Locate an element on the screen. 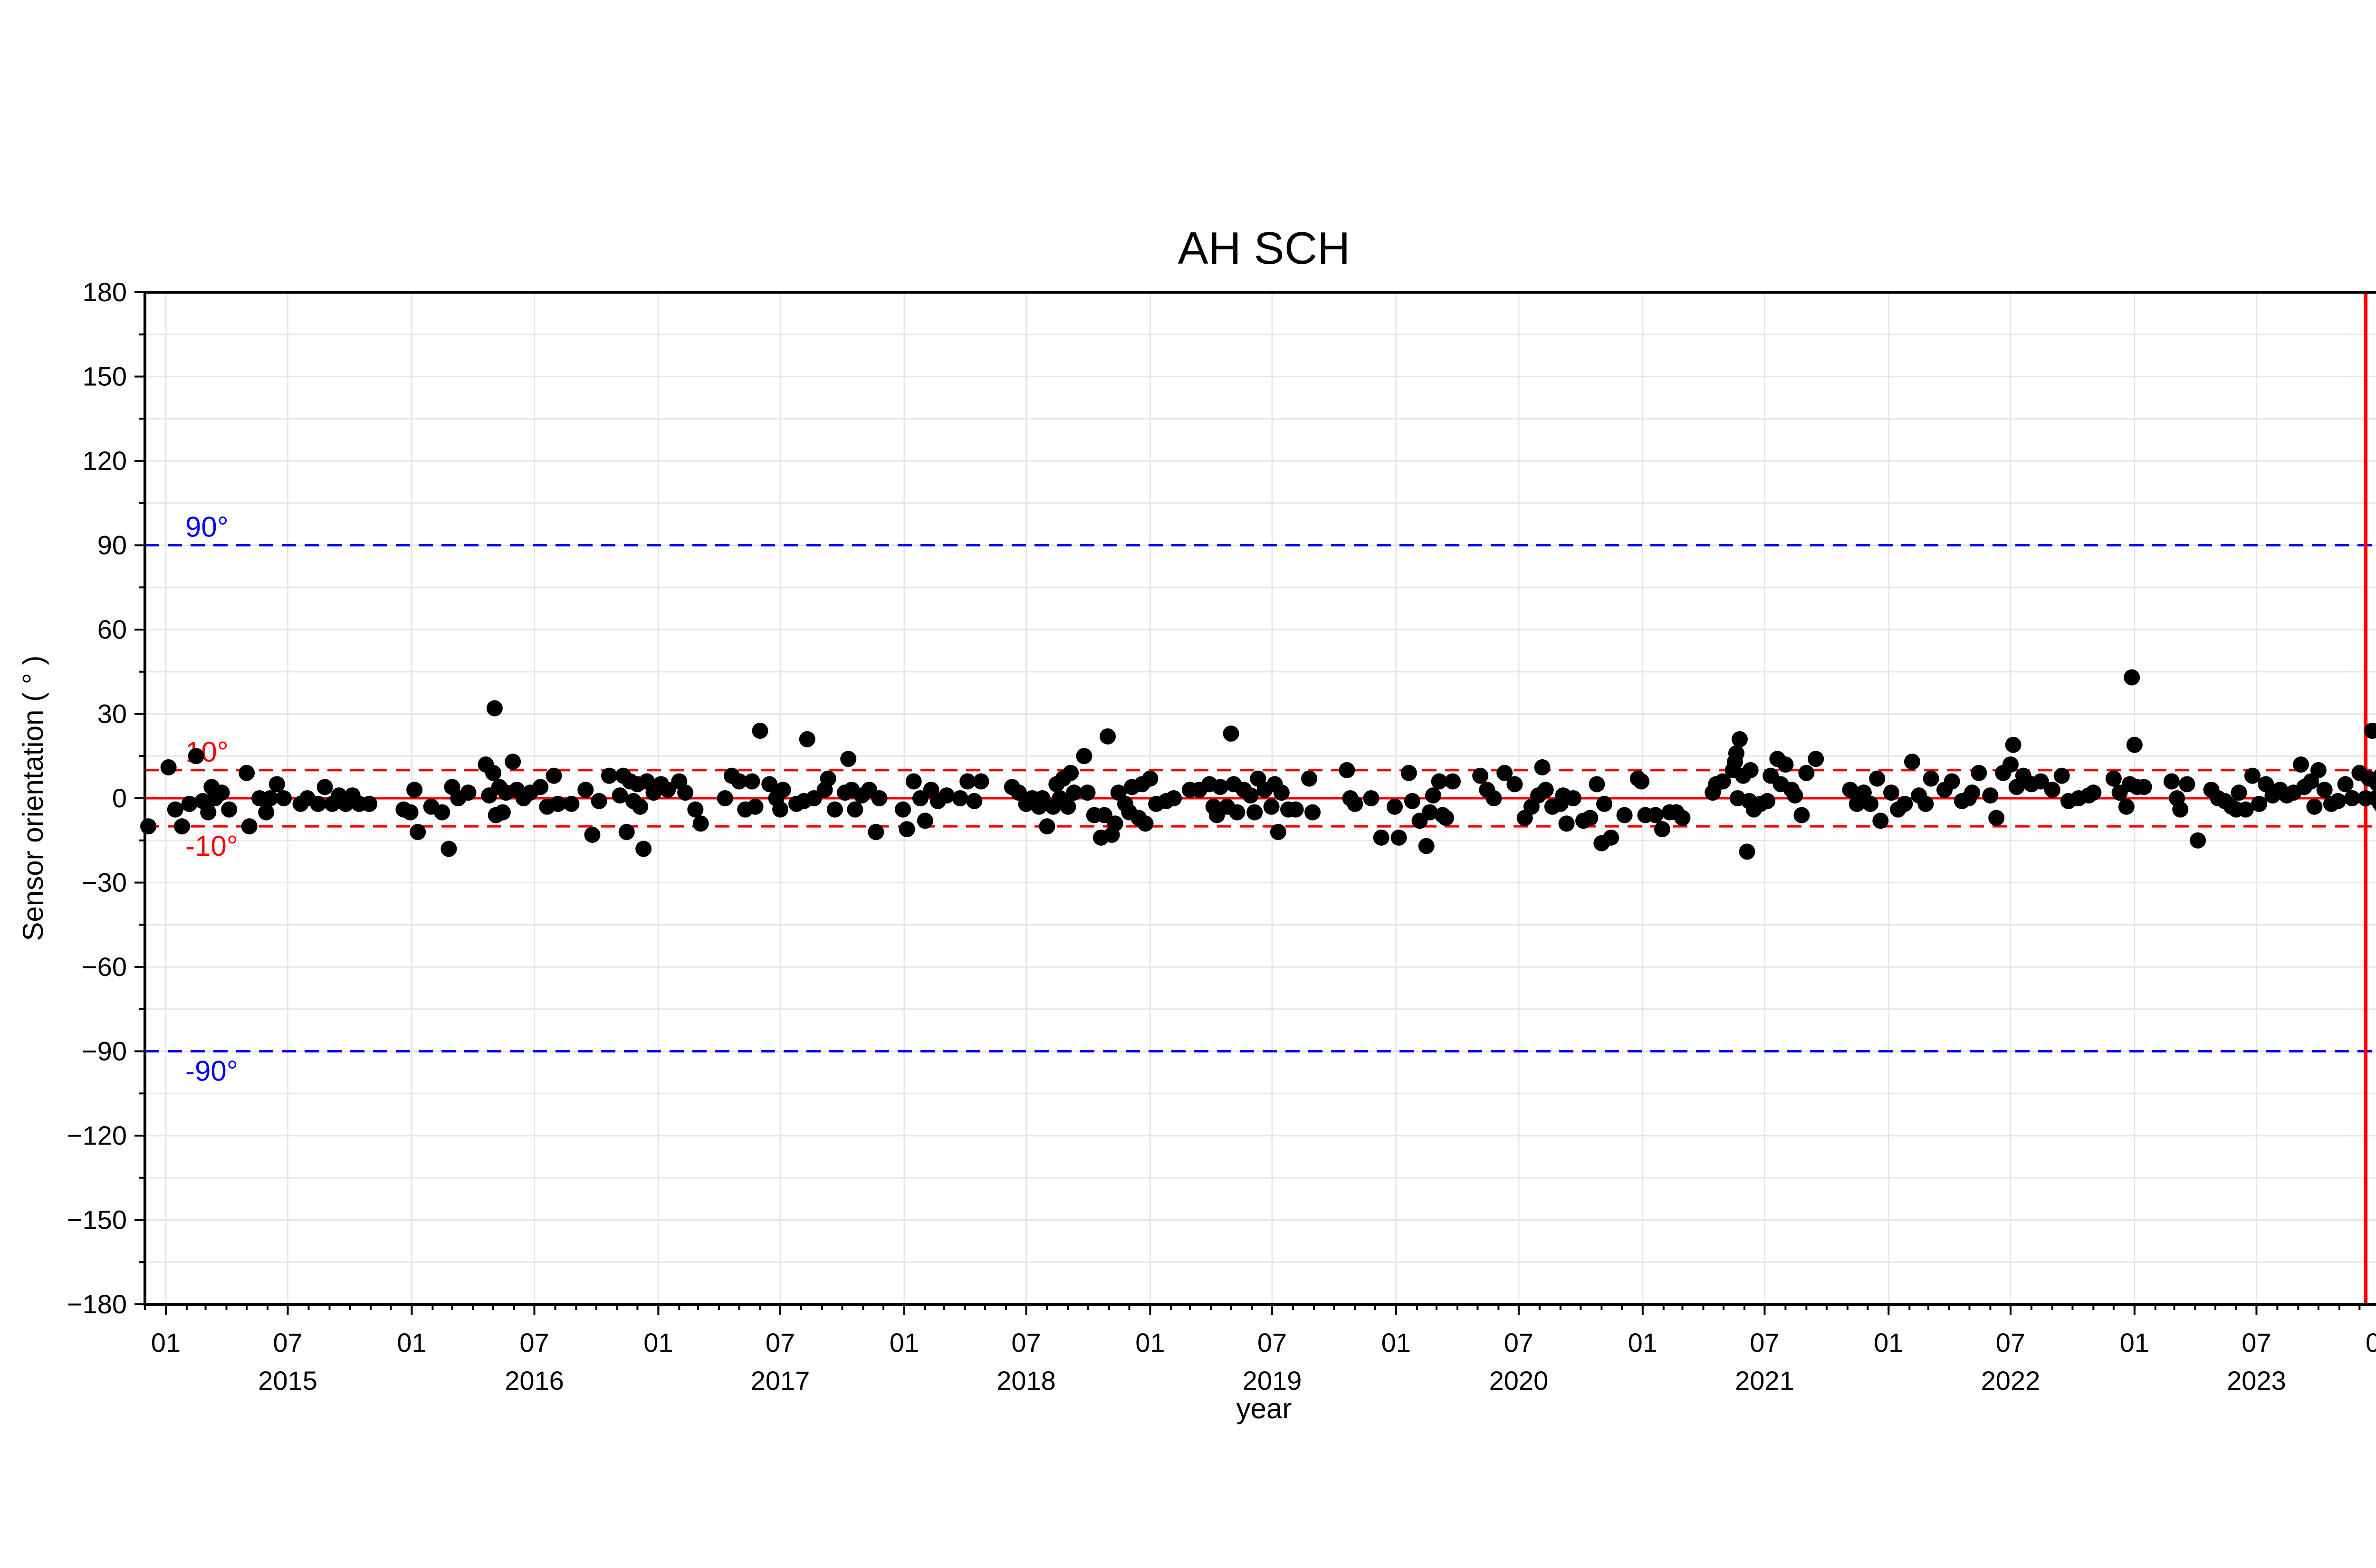  y-axis-label: Sensor orientation ( ° ) is located at coordinates (33, 799).